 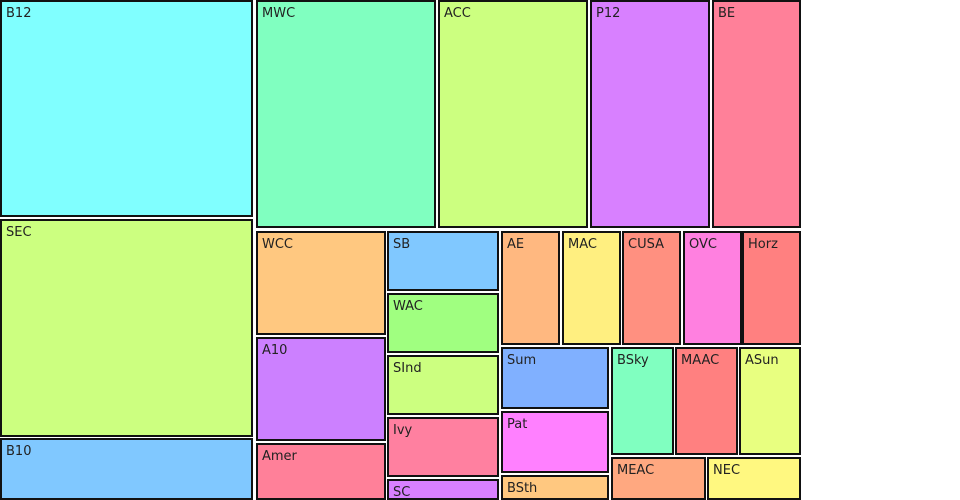 What do you see at coordinates (443, 261) in the screenshot?
I see `treemap-tile-sb: SB` at bounding box center [443, 261].